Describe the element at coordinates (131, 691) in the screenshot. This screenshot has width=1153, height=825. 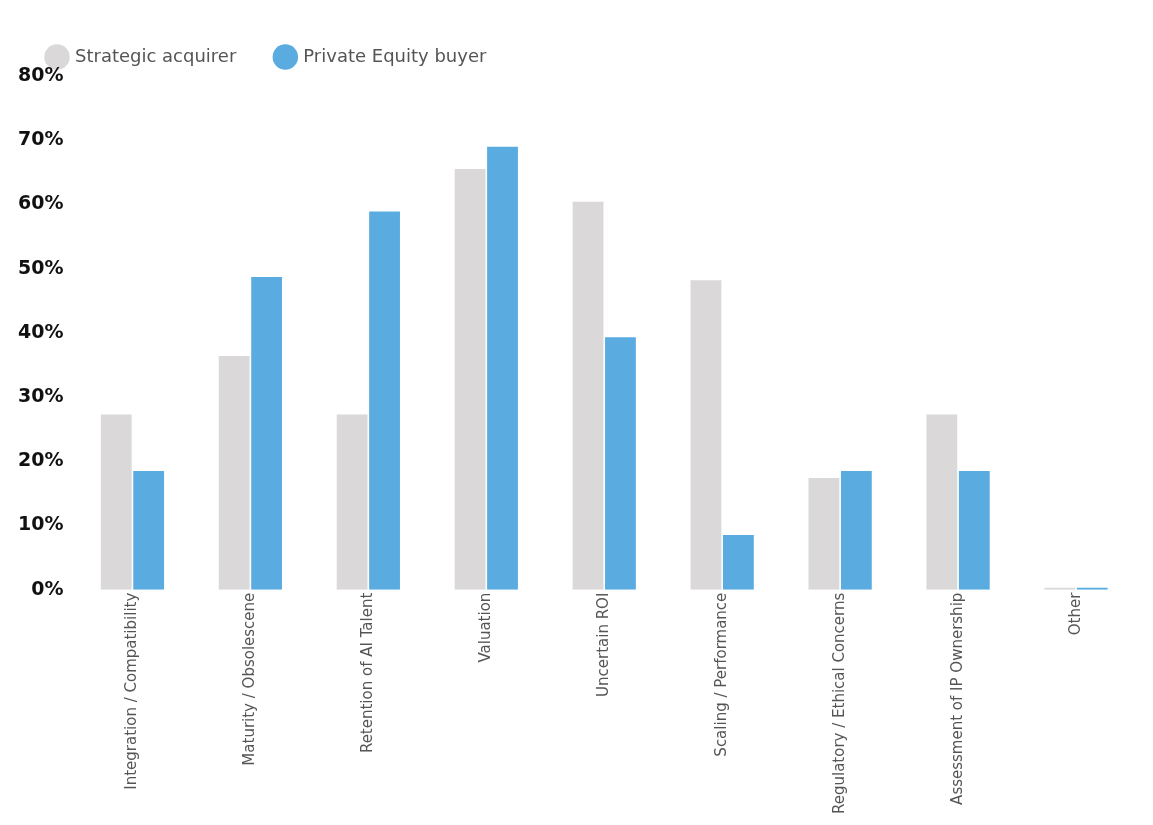
I see `x-tick-label: Integration / Compatibility` at that location.